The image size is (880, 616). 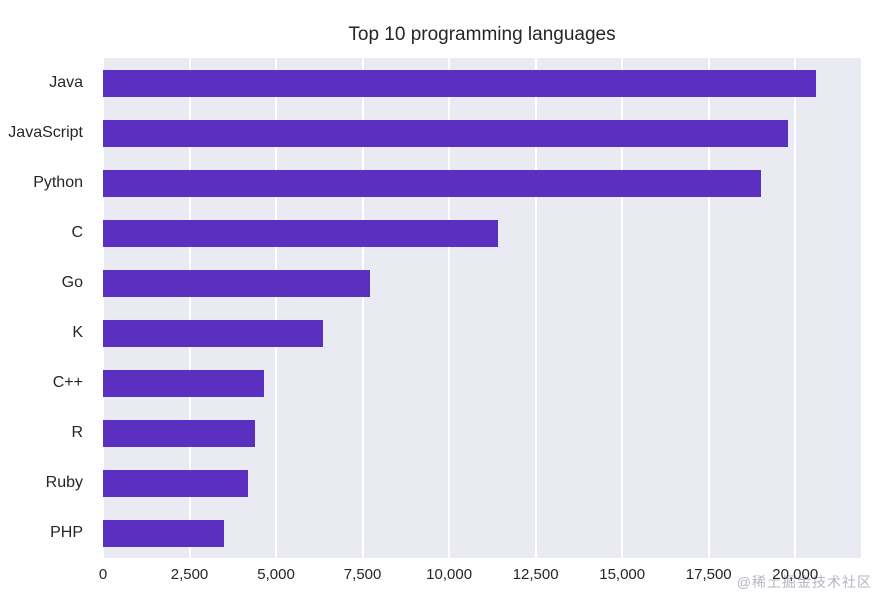 I want to click on y-tick-label: PHP, so click(x=66, y=532).